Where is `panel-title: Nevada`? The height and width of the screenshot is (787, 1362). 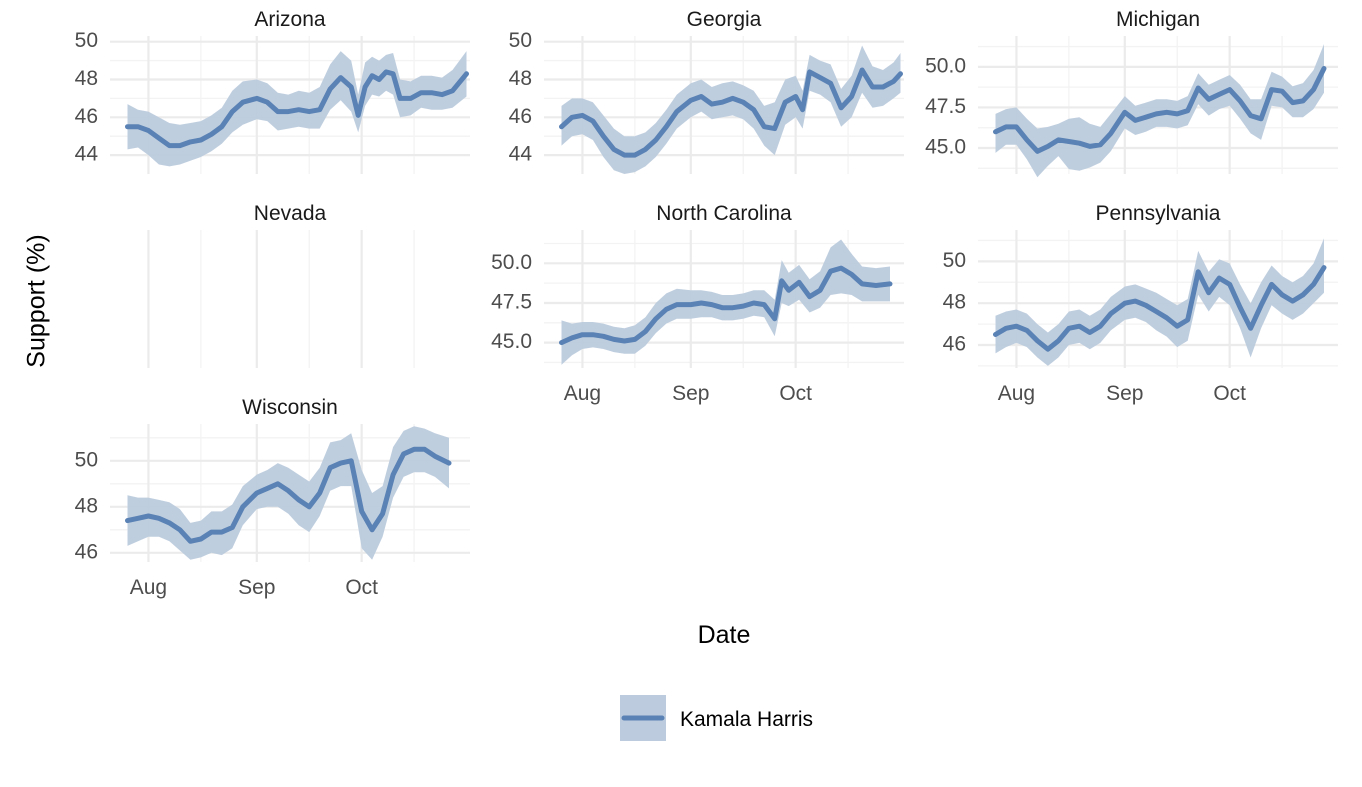
panel-title: Nevada is located at coordinates (290, 213).